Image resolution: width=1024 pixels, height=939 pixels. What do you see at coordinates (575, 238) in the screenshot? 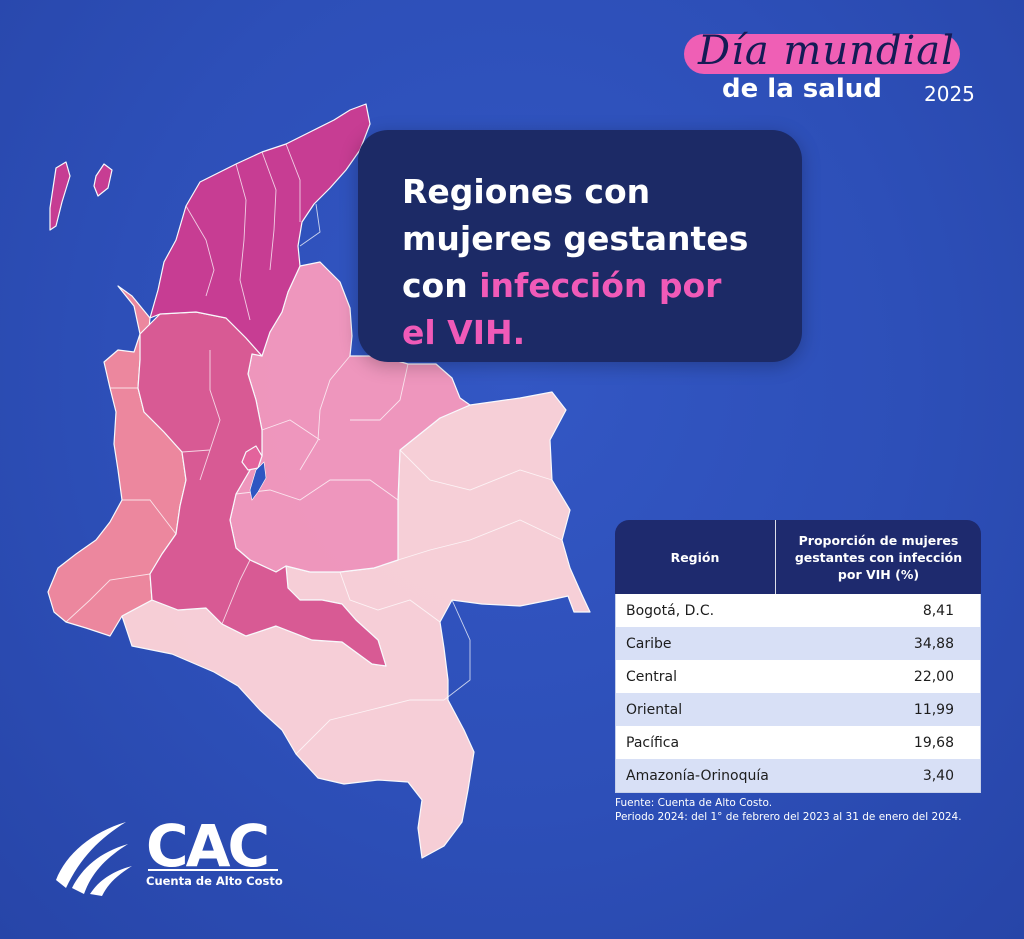
I see `title-line-2: mujeres gestantes` at bounding box center [575, 238].